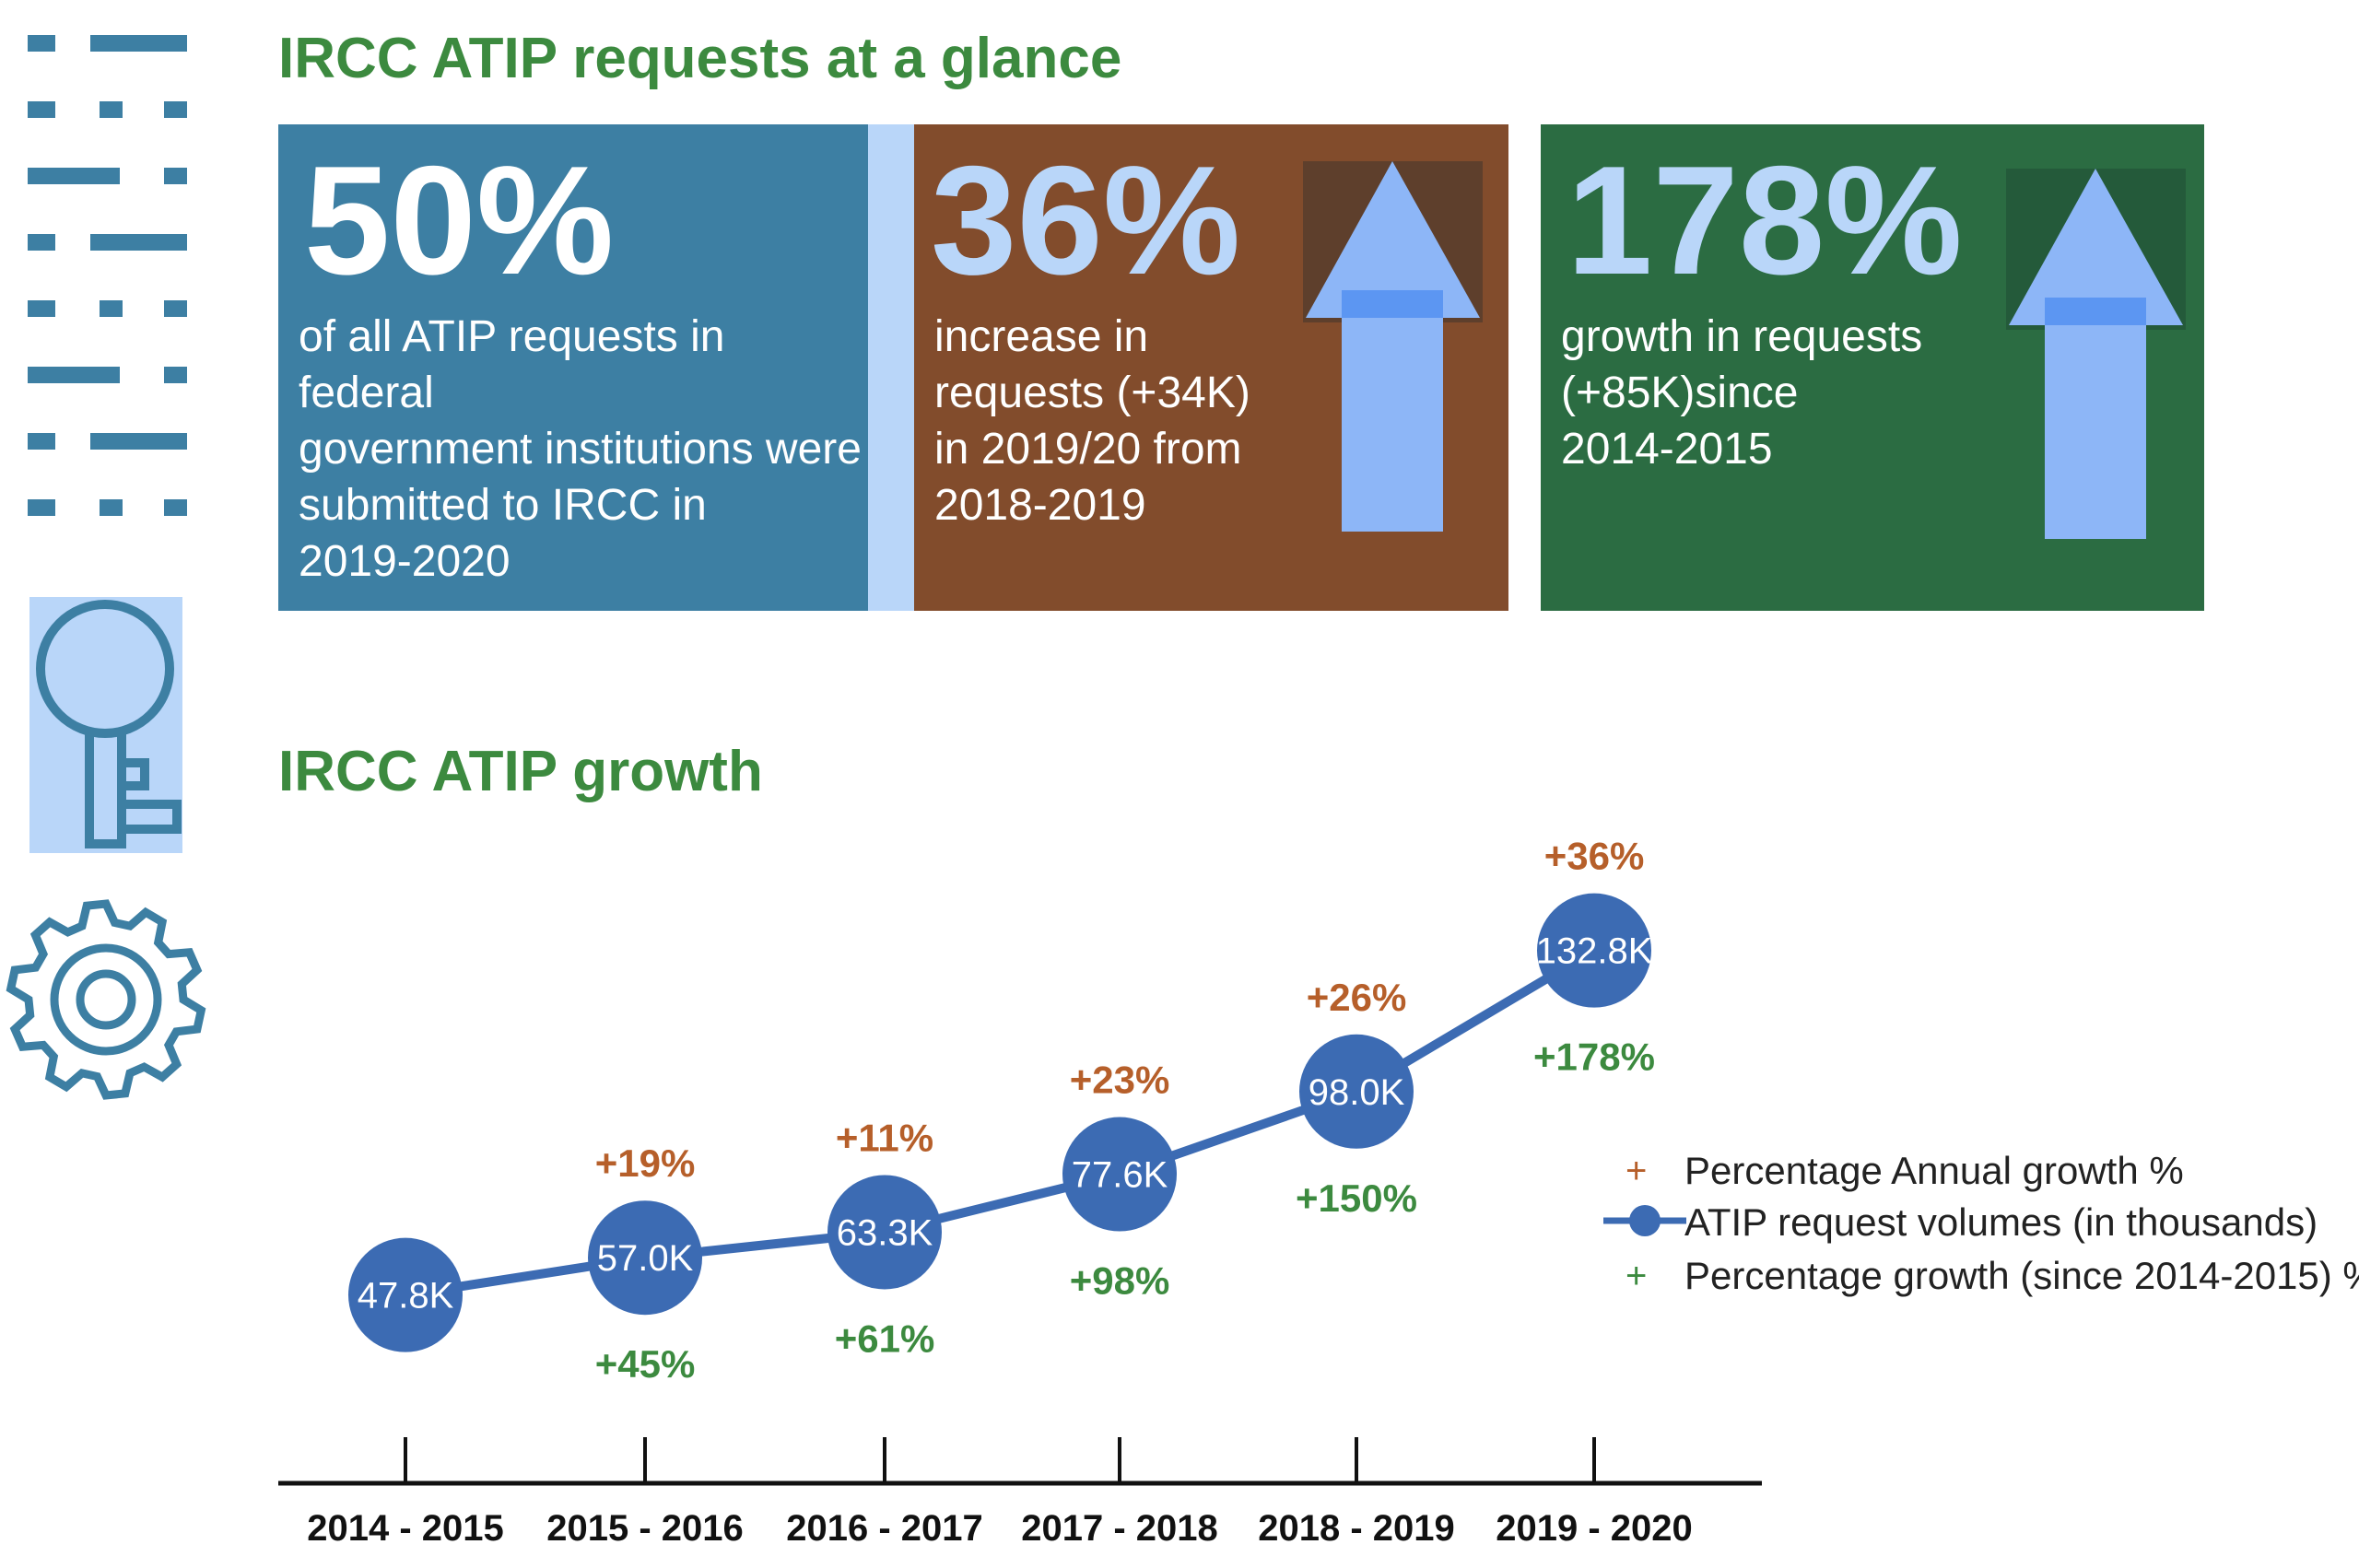  What do you see at coordinates (645, 1364) in the screenshot?
I see `cumulative-growth-label: +45%` at bounding box center [645, 1364].